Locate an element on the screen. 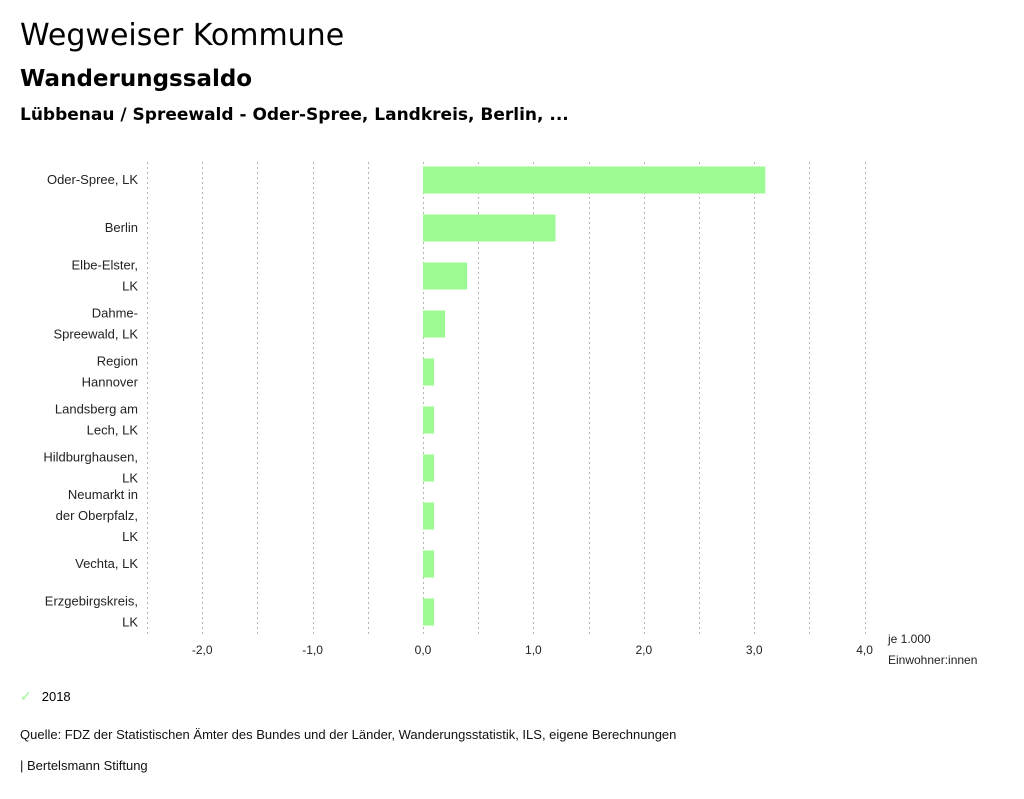 The width and height of the screenshot is (1024, 799). category-label: Erzgebirgskreis, LK is located at coordinates (92, 612).